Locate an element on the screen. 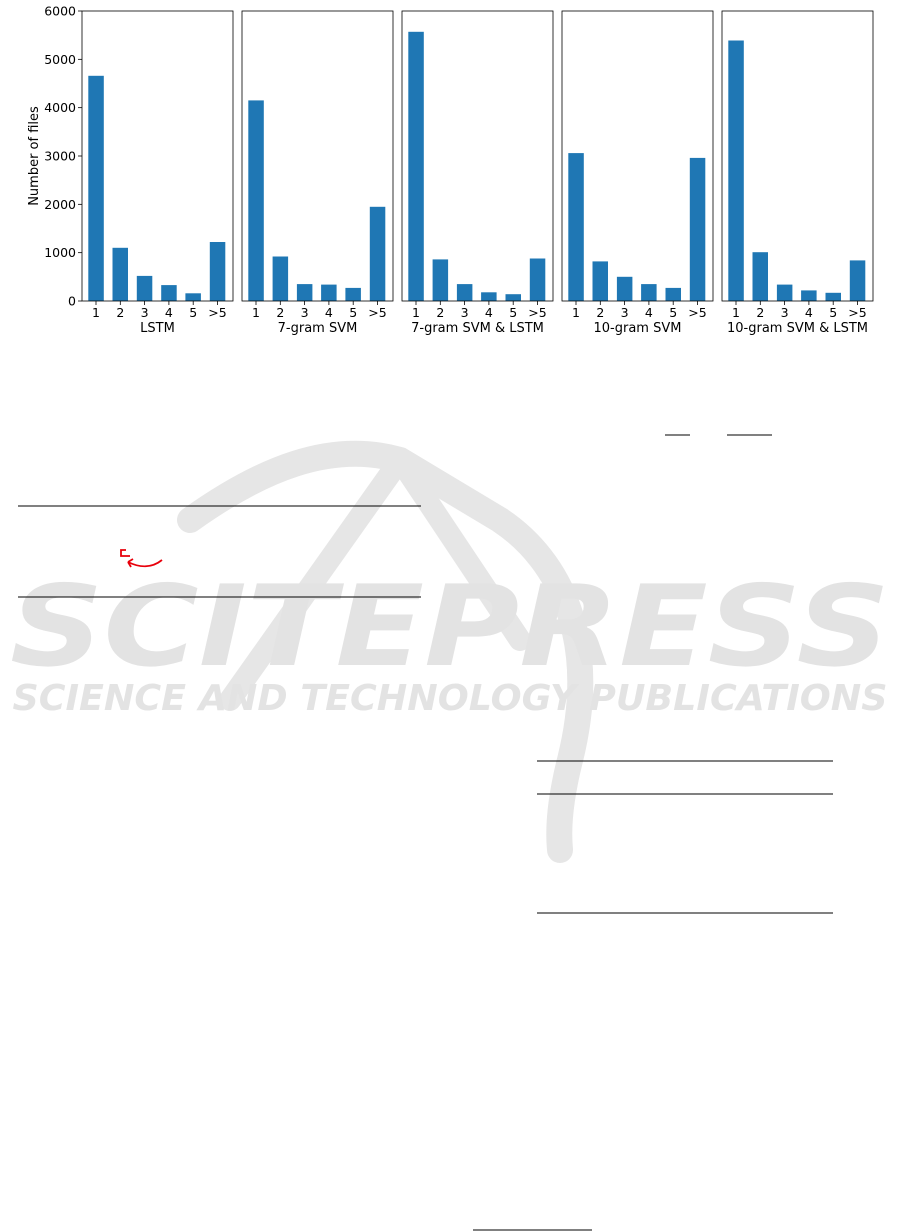  red-arrowhead-icon is located at coordinates (130, 563).